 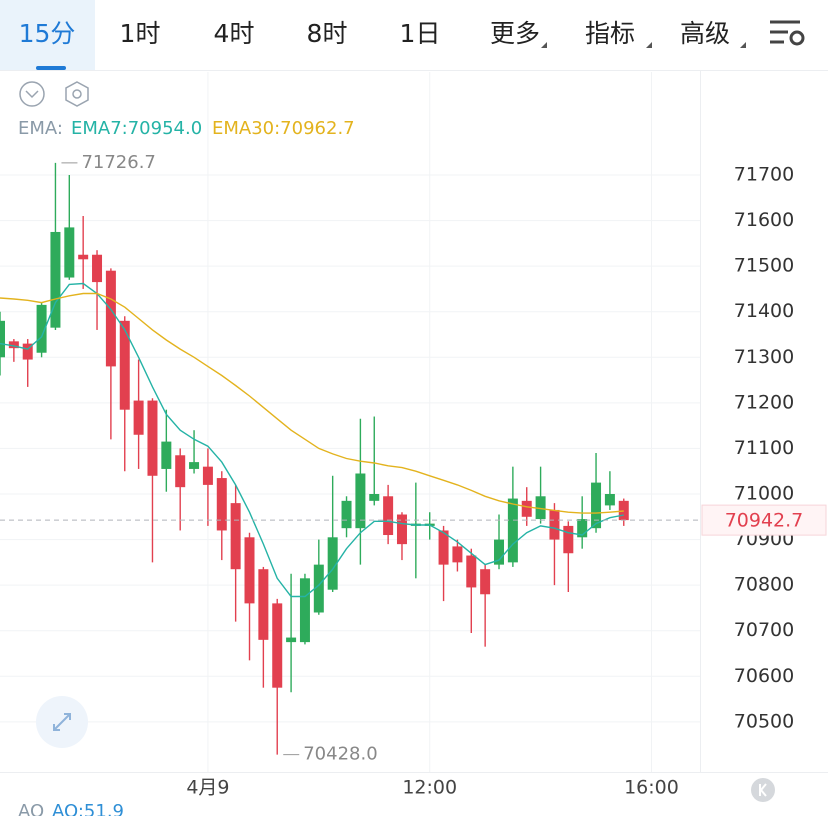 I want to click on tab-dropdown: 指标, so click(x=610, y=33).